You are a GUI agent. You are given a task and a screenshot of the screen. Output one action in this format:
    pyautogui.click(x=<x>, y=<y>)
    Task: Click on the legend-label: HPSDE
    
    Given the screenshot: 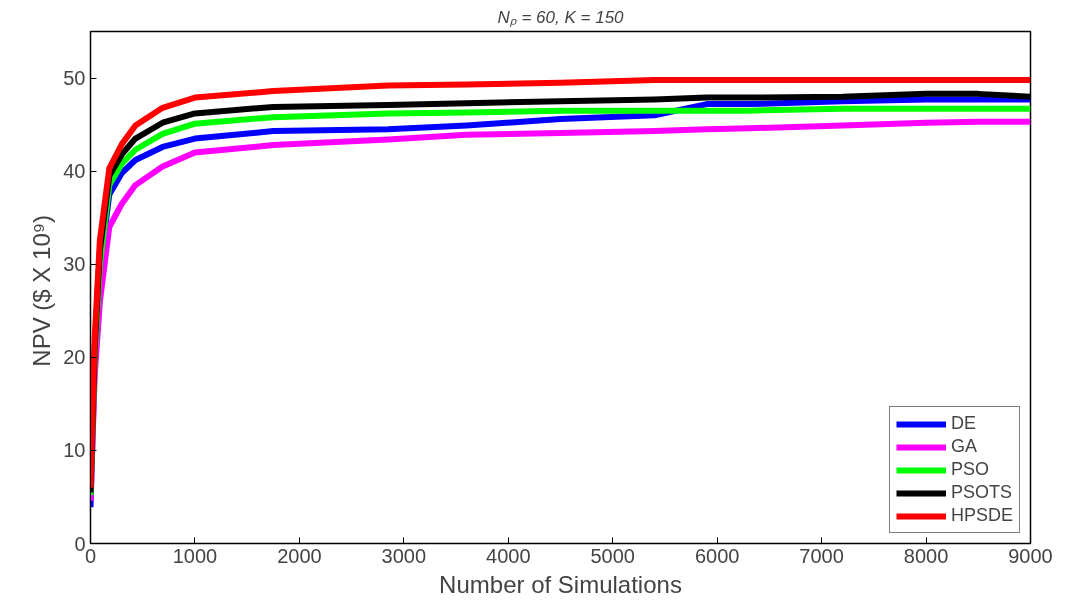 What is the action you would take?
    pyautogui.click(x=981, y=515)
    